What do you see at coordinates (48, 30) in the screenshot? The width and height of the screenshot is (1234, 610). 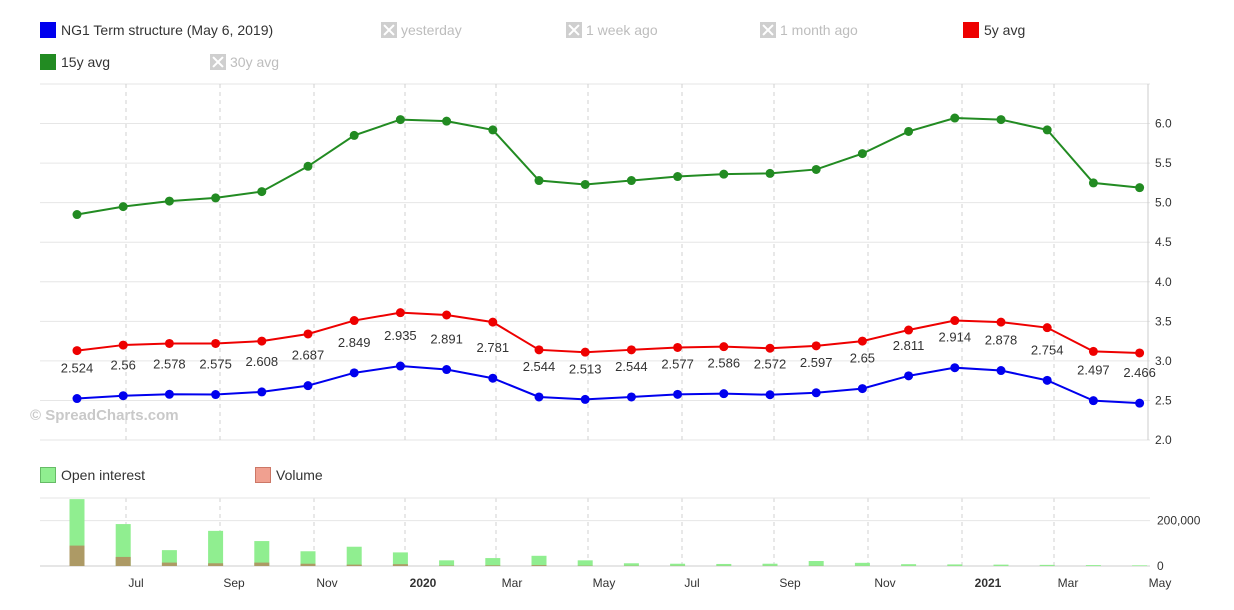 I see `term-structure-swatch` at bounding box center [48, 30].